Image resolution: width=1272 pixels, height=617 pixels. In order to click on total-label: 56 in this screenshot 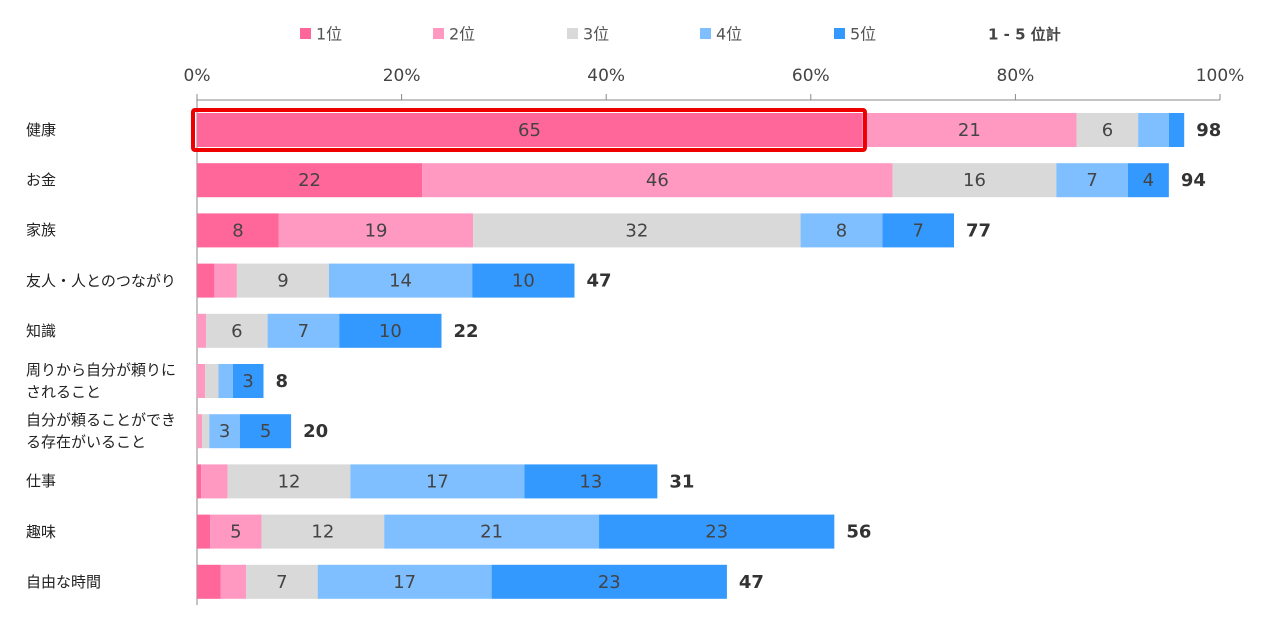, I will do `click(858, 532)`.